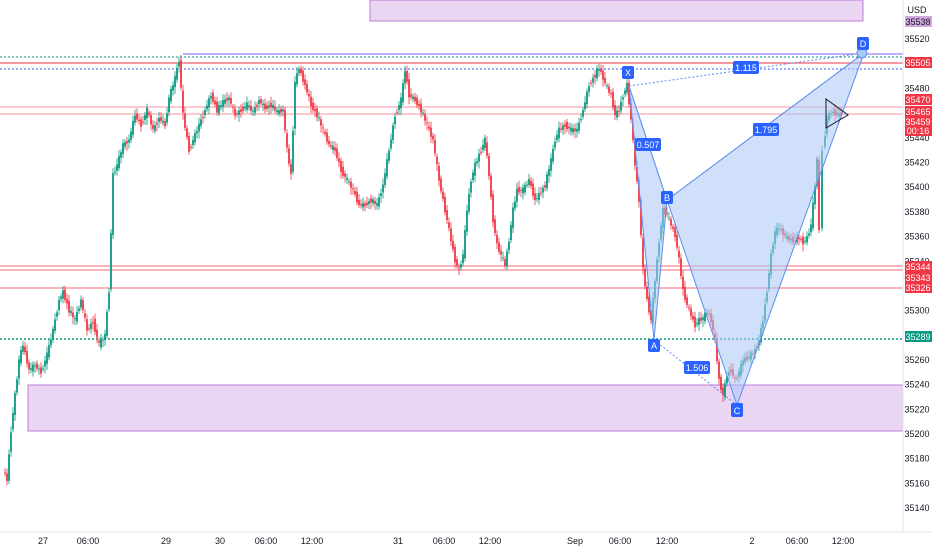 The width and height of the screenshot is (932, 550). What do you see at coordinates (654, 345) in the screenshot?
I see `pattern-point-a: A` at bounding box center [654, 345].